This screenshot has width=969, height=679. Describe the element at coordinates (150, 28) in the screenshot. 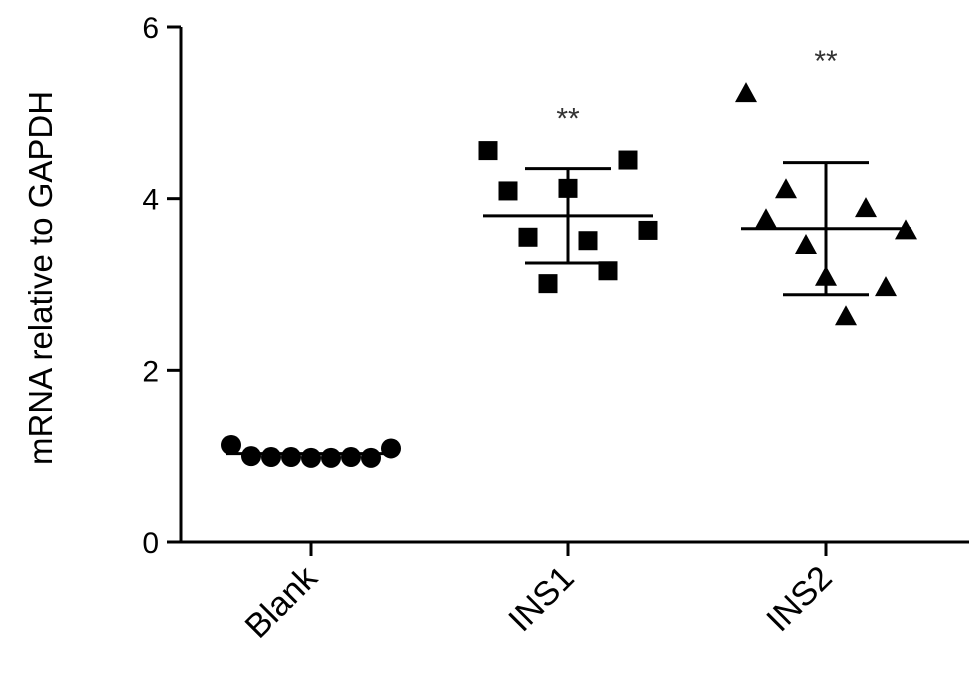

I see `y-tick-label: 6` at that location.